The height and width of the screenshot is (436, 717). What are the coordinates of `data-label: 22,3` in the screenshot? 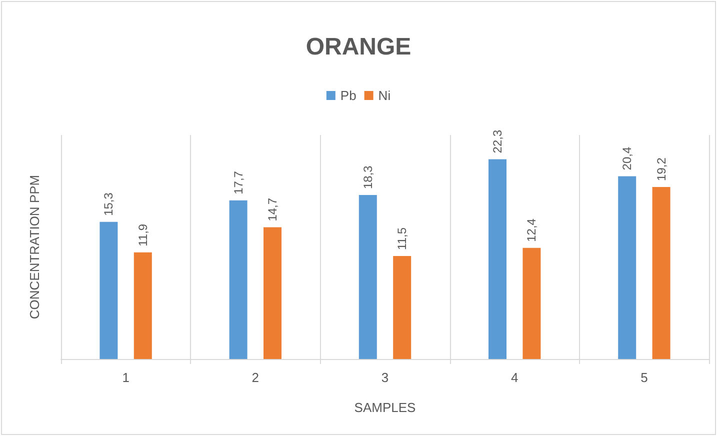 It's located at (497, 142).